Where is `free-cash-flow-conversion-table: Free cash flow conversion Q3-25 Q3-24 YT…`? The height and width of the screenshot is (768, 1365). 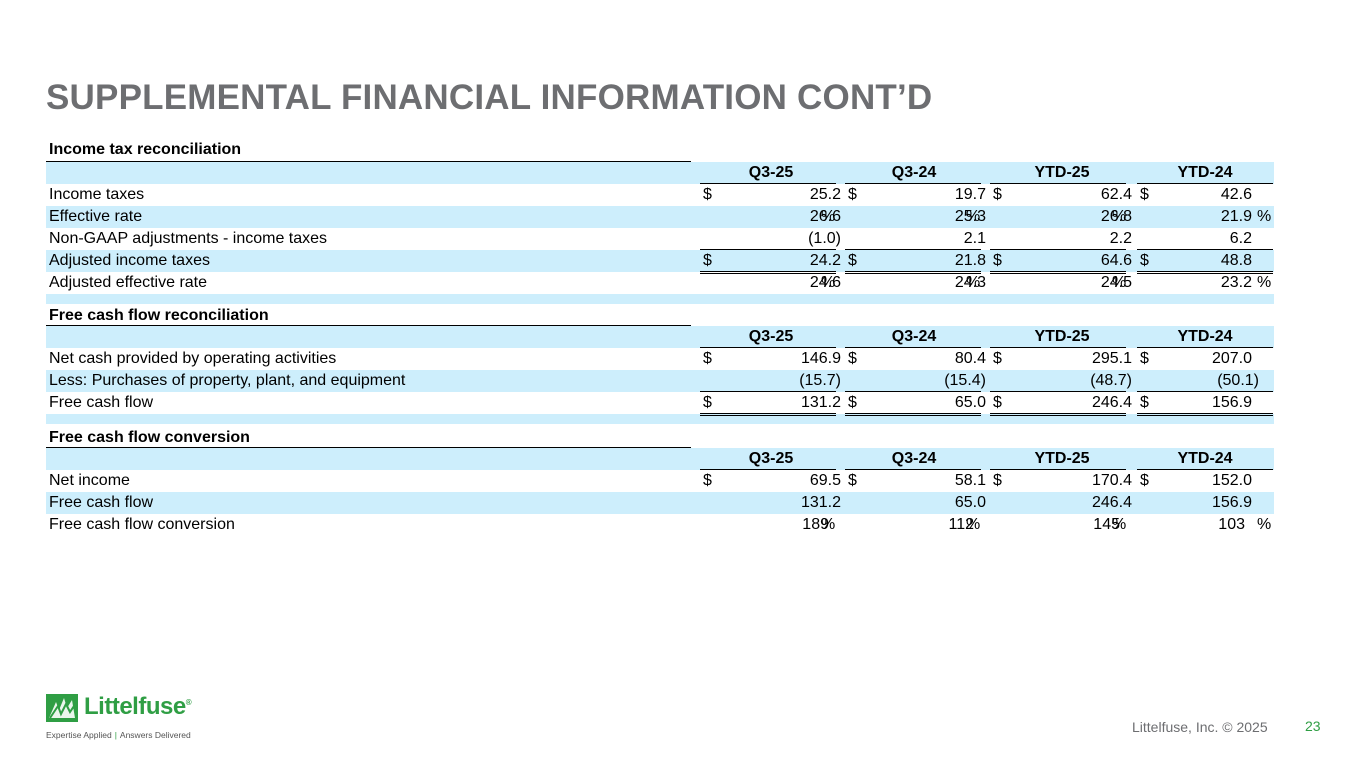
free-cash-flow-conversion-table: Free cash flow conversion Q3-25 Q3-24 YT… is located at coordinates (660, 481).